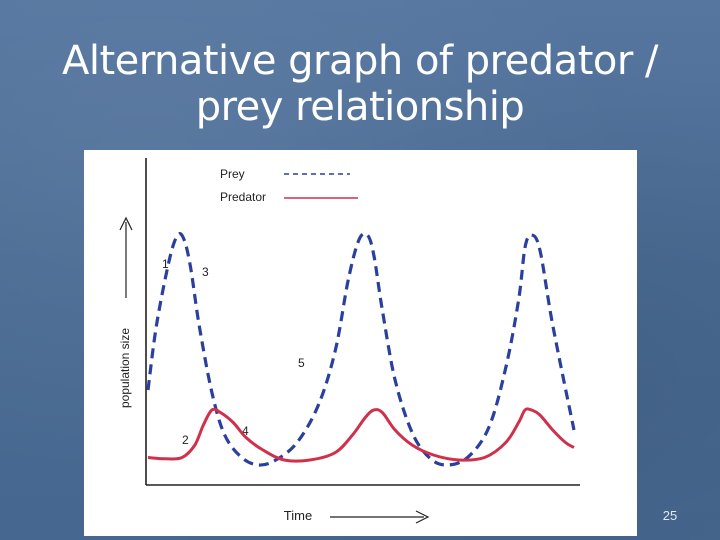 The image size is (720, 540). What do you see at coordinates (670, 515) in the screenshot?
I see `page-number: 25` at bounding box center [670, 515].